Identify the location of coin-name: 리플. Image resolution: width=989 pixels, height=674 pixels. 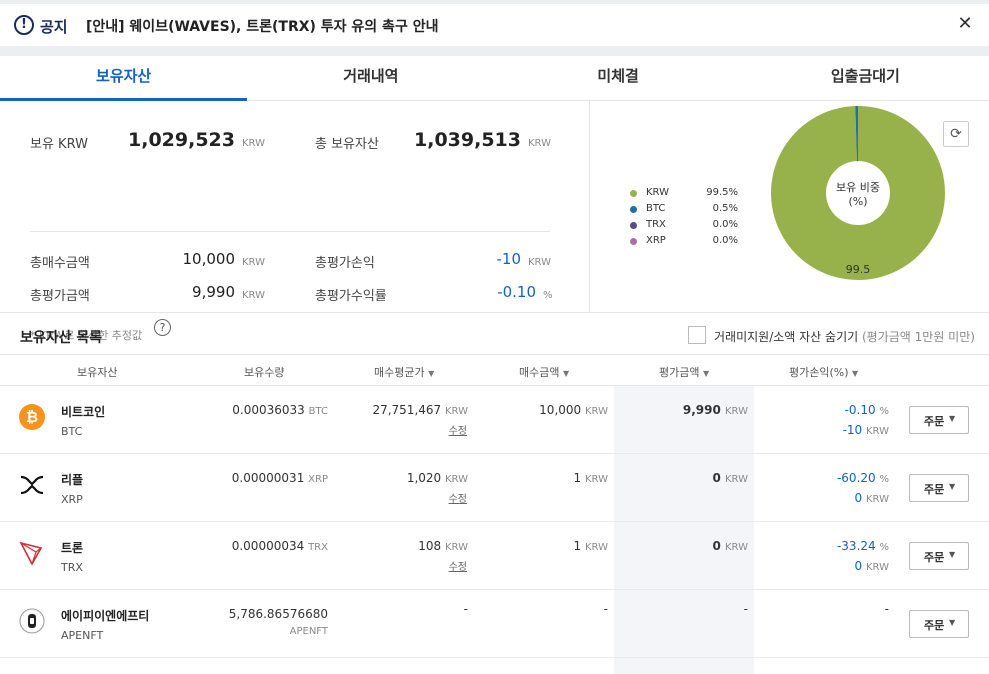
(72, 480).